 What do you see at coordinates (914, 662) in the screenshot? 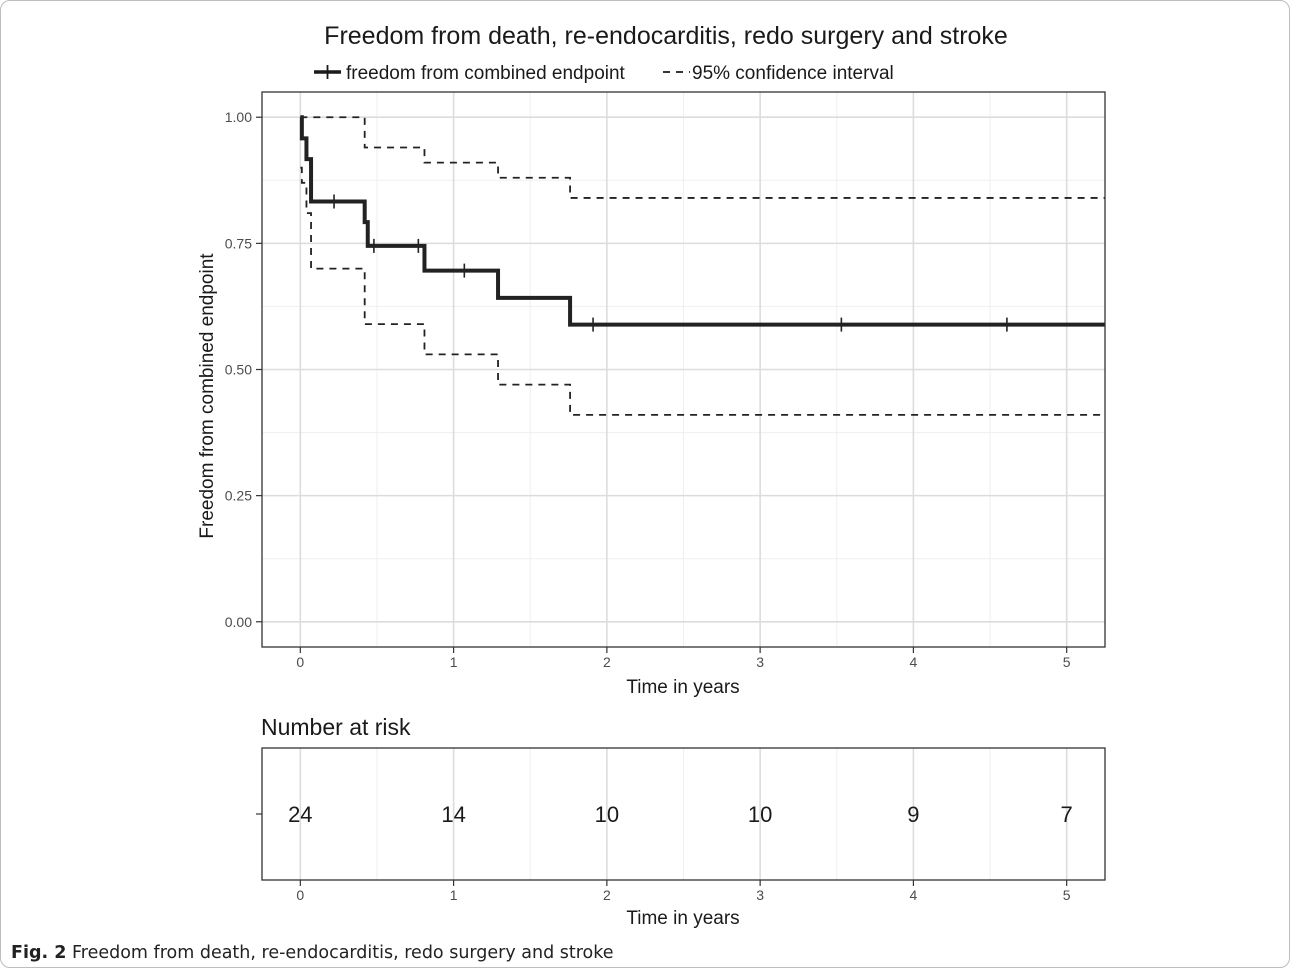
I see `x-tick-label: 4` at bounding box center [914, 662].